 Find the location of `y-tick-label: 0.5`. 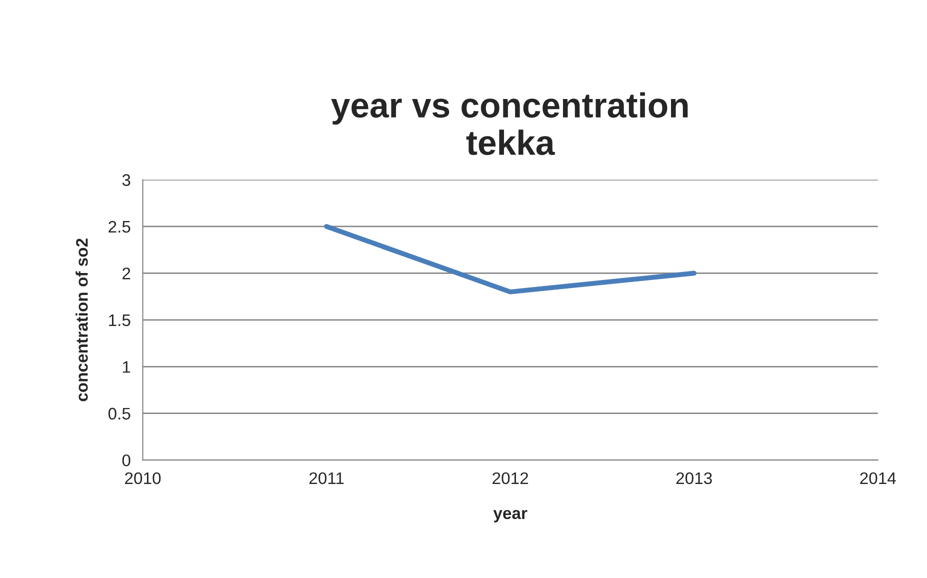

y-tick-label: 0.5 is located at coordinates (119, 414).